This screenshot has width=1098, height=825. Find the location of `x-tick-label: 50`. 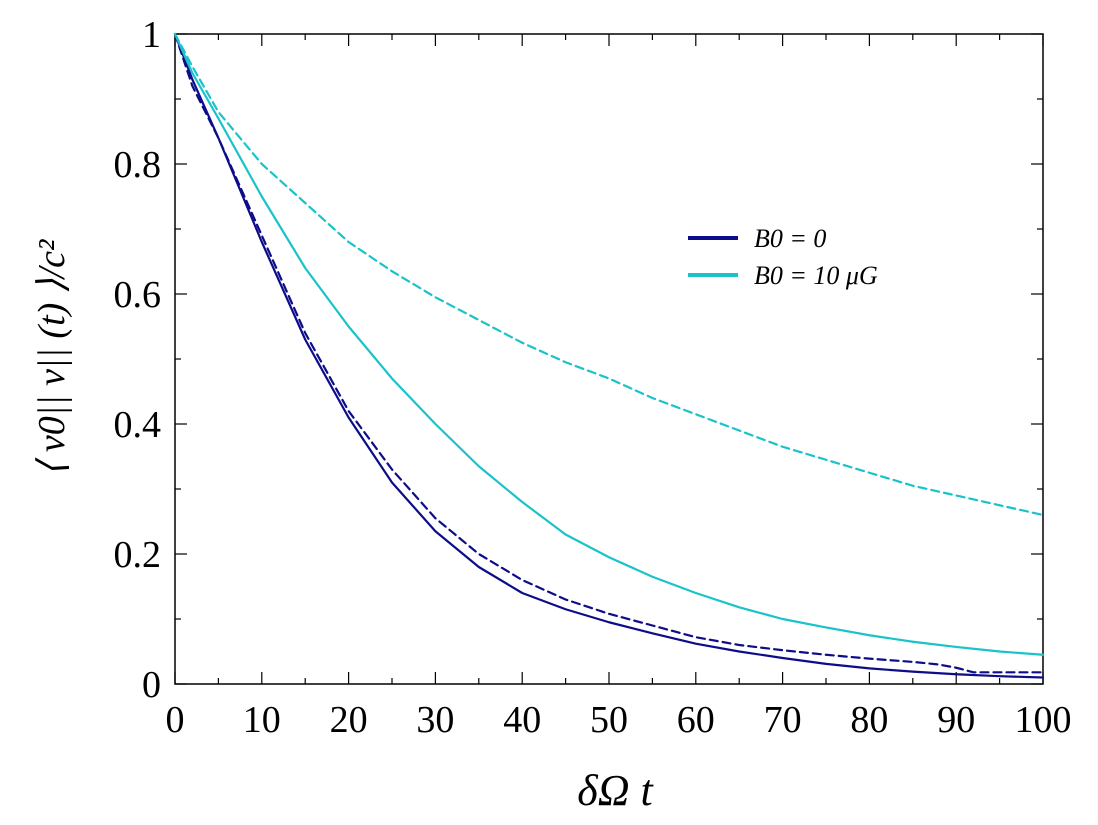

x-tick-label: 50 is located at coordinates (609, 720).